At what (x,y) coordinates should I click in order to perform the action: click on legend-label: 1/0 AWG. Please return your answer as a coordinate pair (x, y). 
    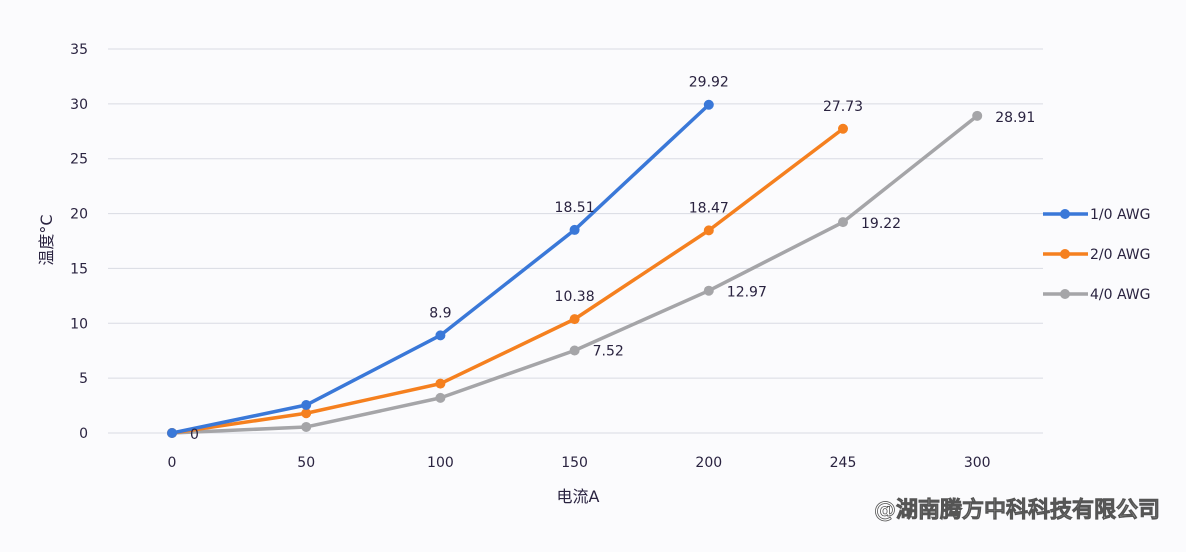
    Looking at the image, I should click on (1120, 215).